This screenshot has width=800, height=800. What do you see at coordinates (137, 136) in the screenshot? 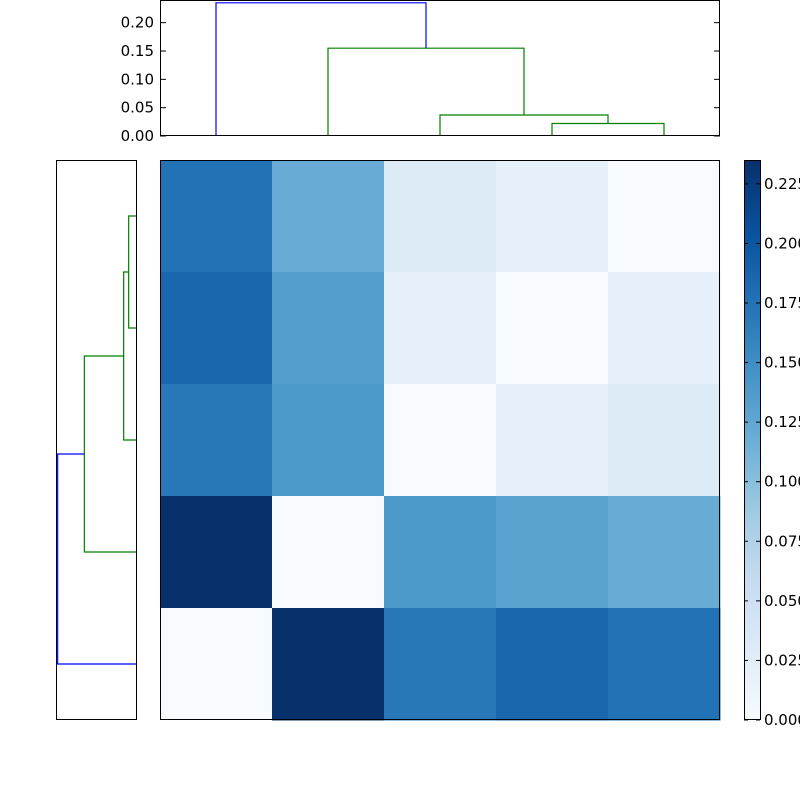
I see `top-dendrogram-ytick-label: 0.00` at bounding box center [137, 136].